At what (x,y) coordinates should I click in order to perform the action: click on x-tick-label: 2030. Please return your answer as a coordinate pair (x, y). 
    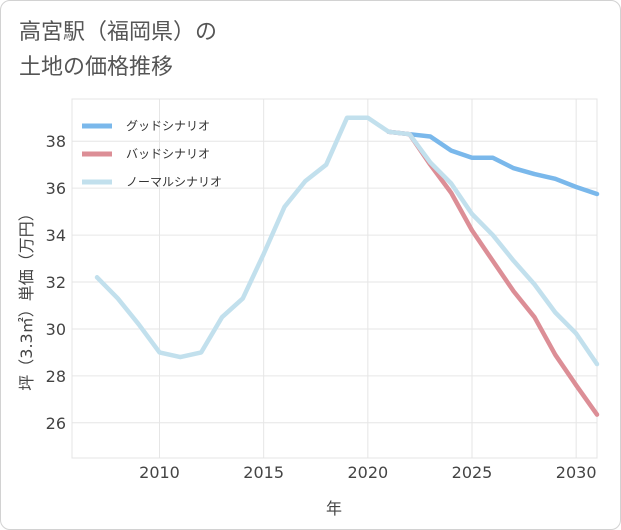
    Looking at the image, I should click on (576, 472).